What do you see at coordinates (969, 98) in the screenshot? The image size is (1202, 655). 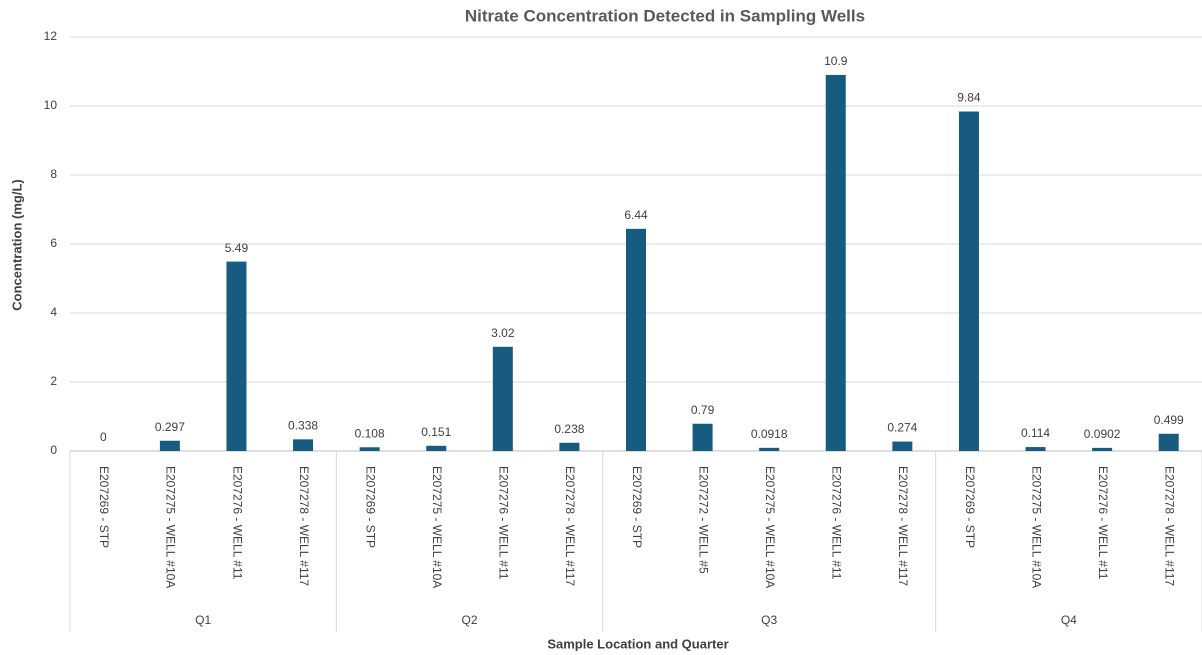 I see `value-label: 9.84` at bounding box center [969, 98].